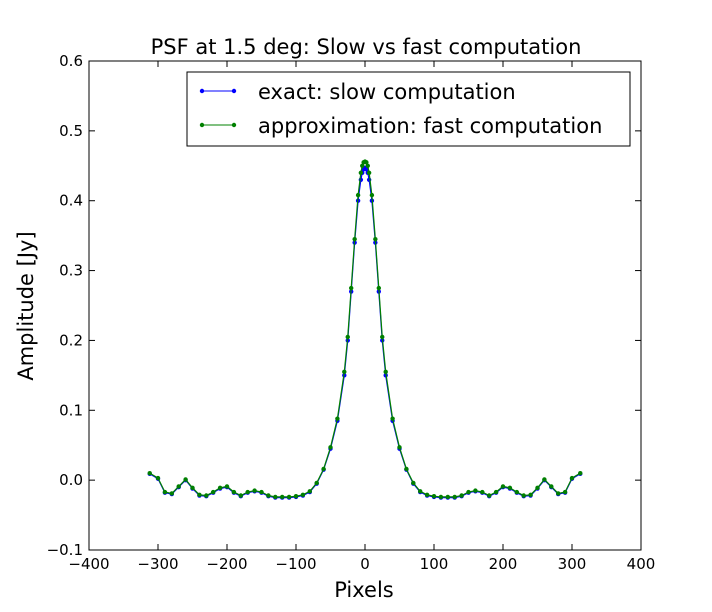 The height and width of the screenshot is (612, 712). What do you see at coordinates (387, 92) in the screenshot?
I see `legend-label-exact: exact: slow computation` at bounding box center [387, 92].